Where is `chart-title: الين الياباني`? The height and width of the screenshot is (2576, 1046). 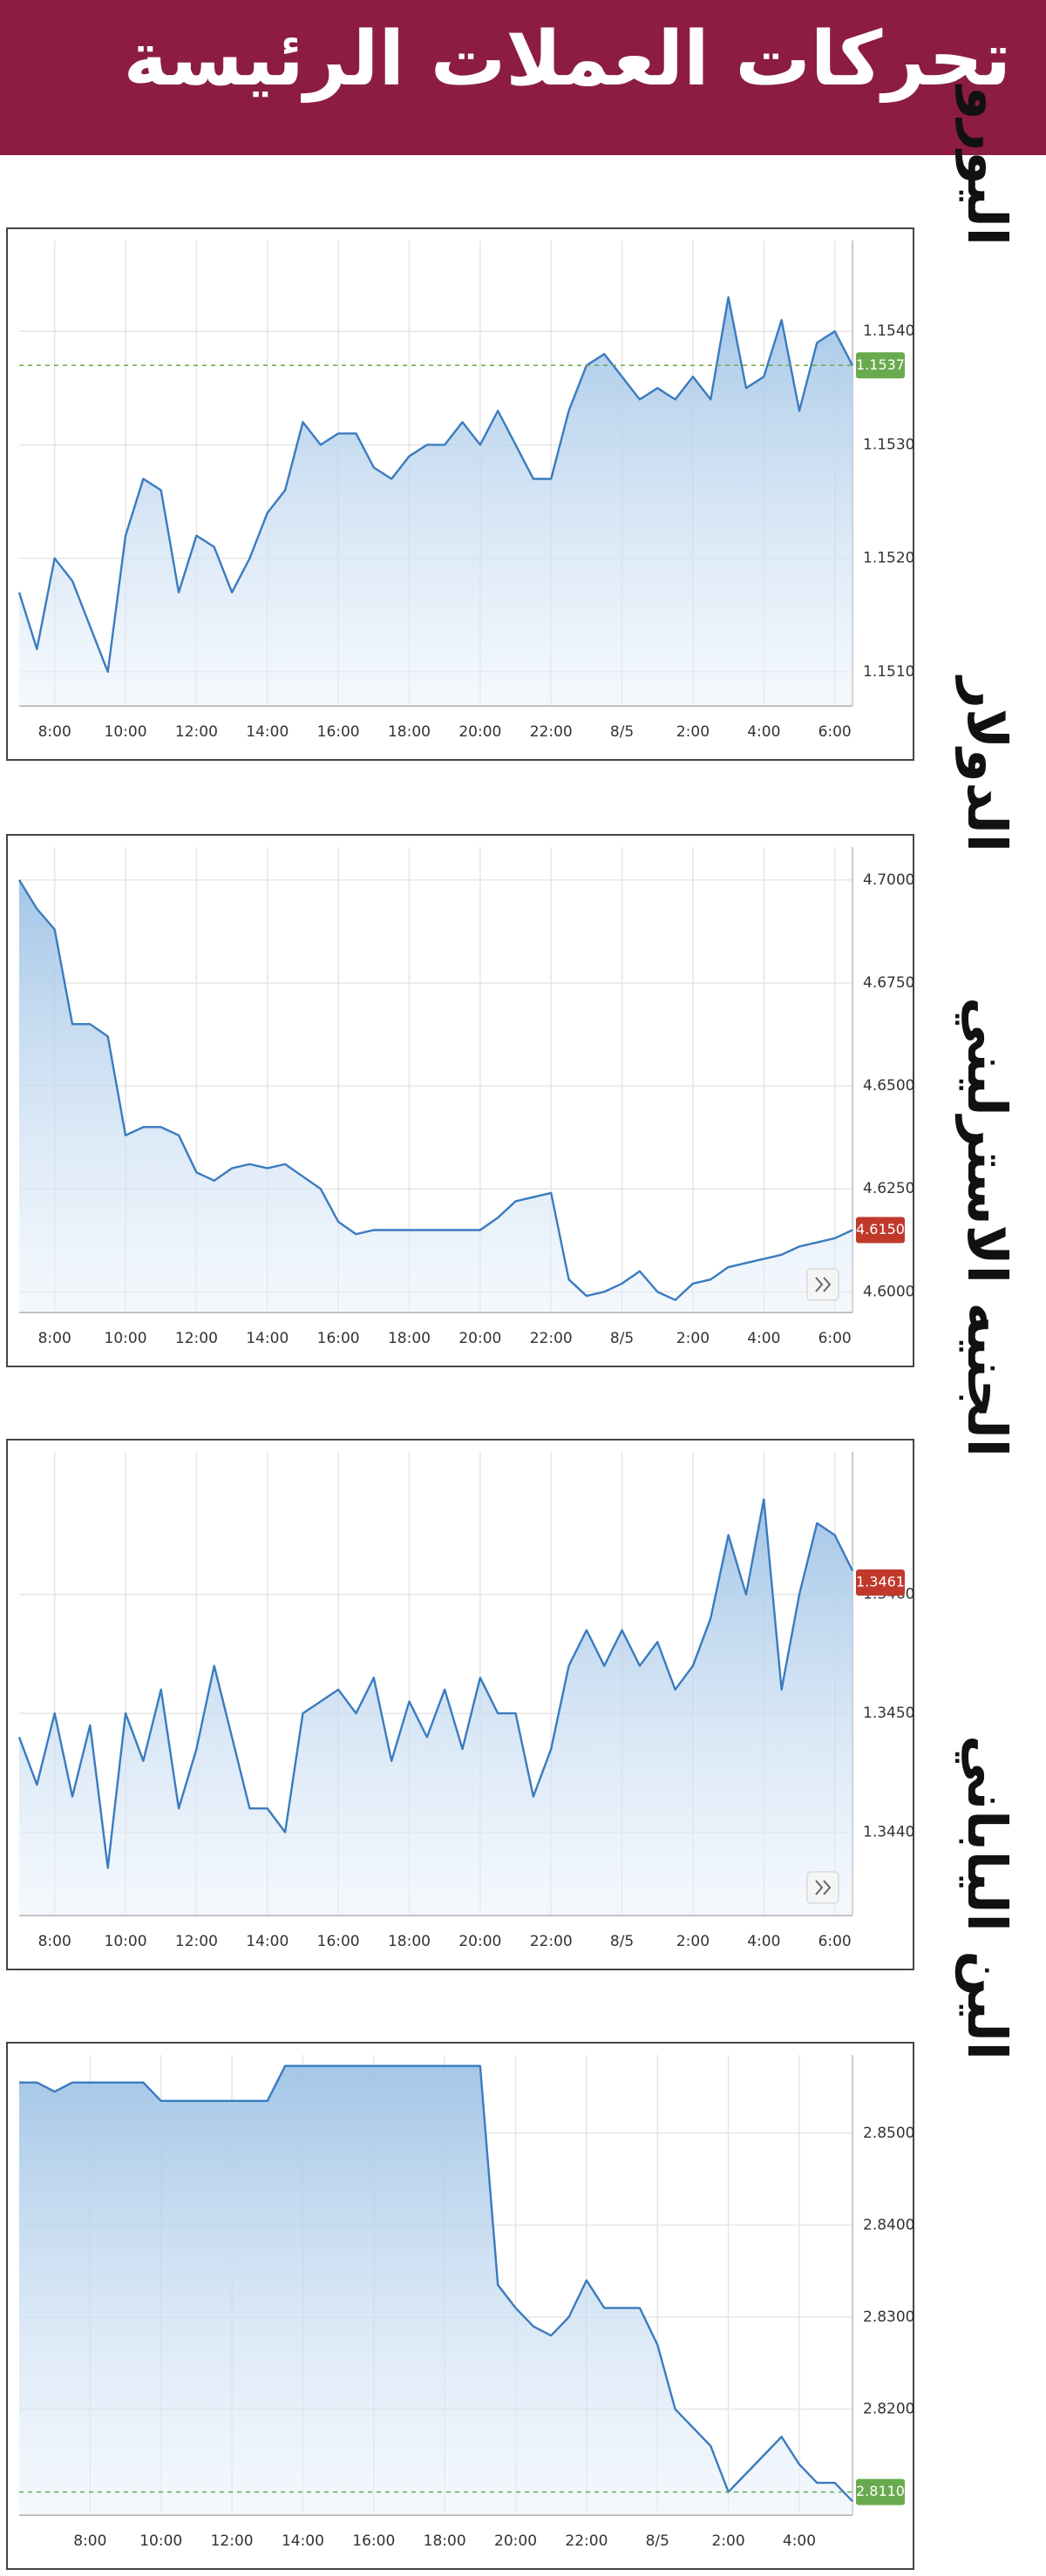 chart-title: الين الياباني is located at coordinates (987, 1897).